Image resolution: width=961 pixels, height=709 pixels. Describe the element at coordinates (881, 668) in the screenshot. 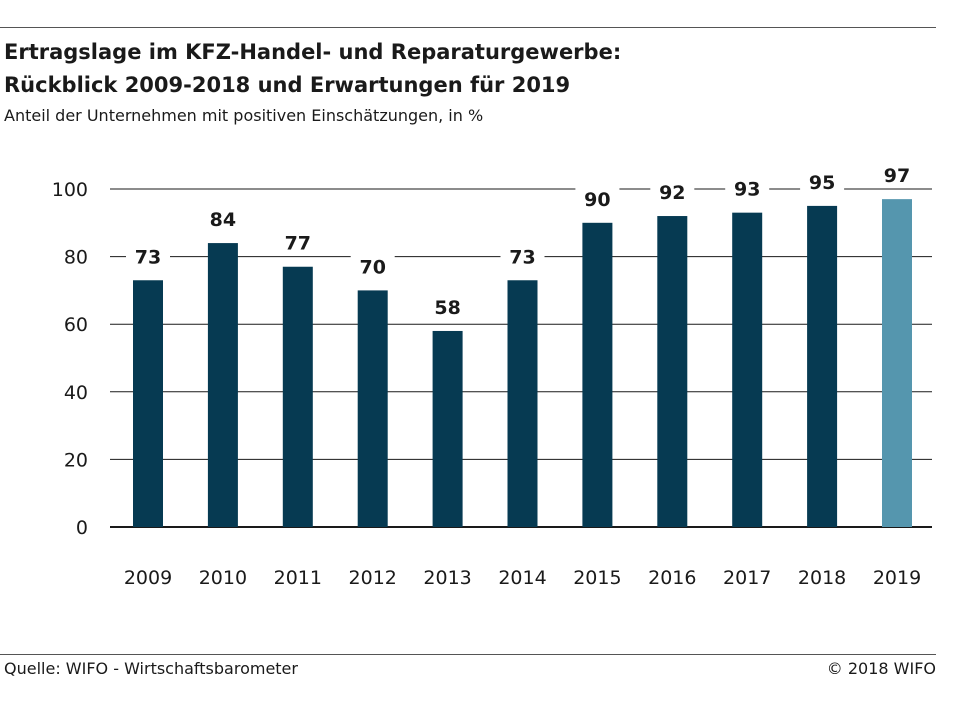

I see `copyright-note: © 2018 WIFO` at that location.